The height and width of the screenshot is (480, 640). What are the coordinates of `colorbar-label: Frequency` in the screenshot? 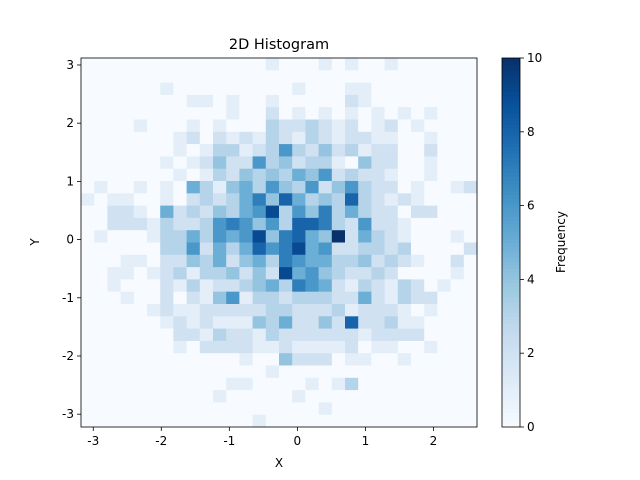 It's located at (561, 242).